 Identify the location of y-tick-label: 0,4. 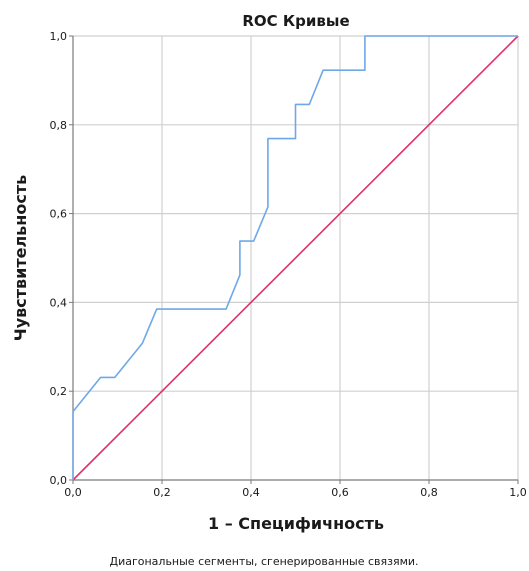
(59, 302).